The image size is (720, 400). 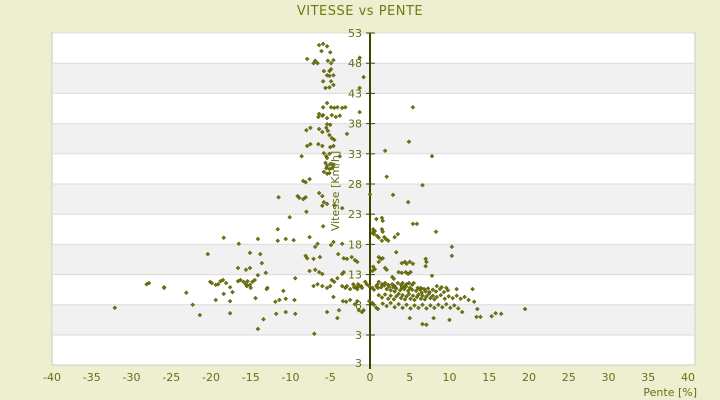 What do you see at coordinates (358, 305) in the screenshot?
I see `y-tick-label: 8` at bounding box center [358, 305].